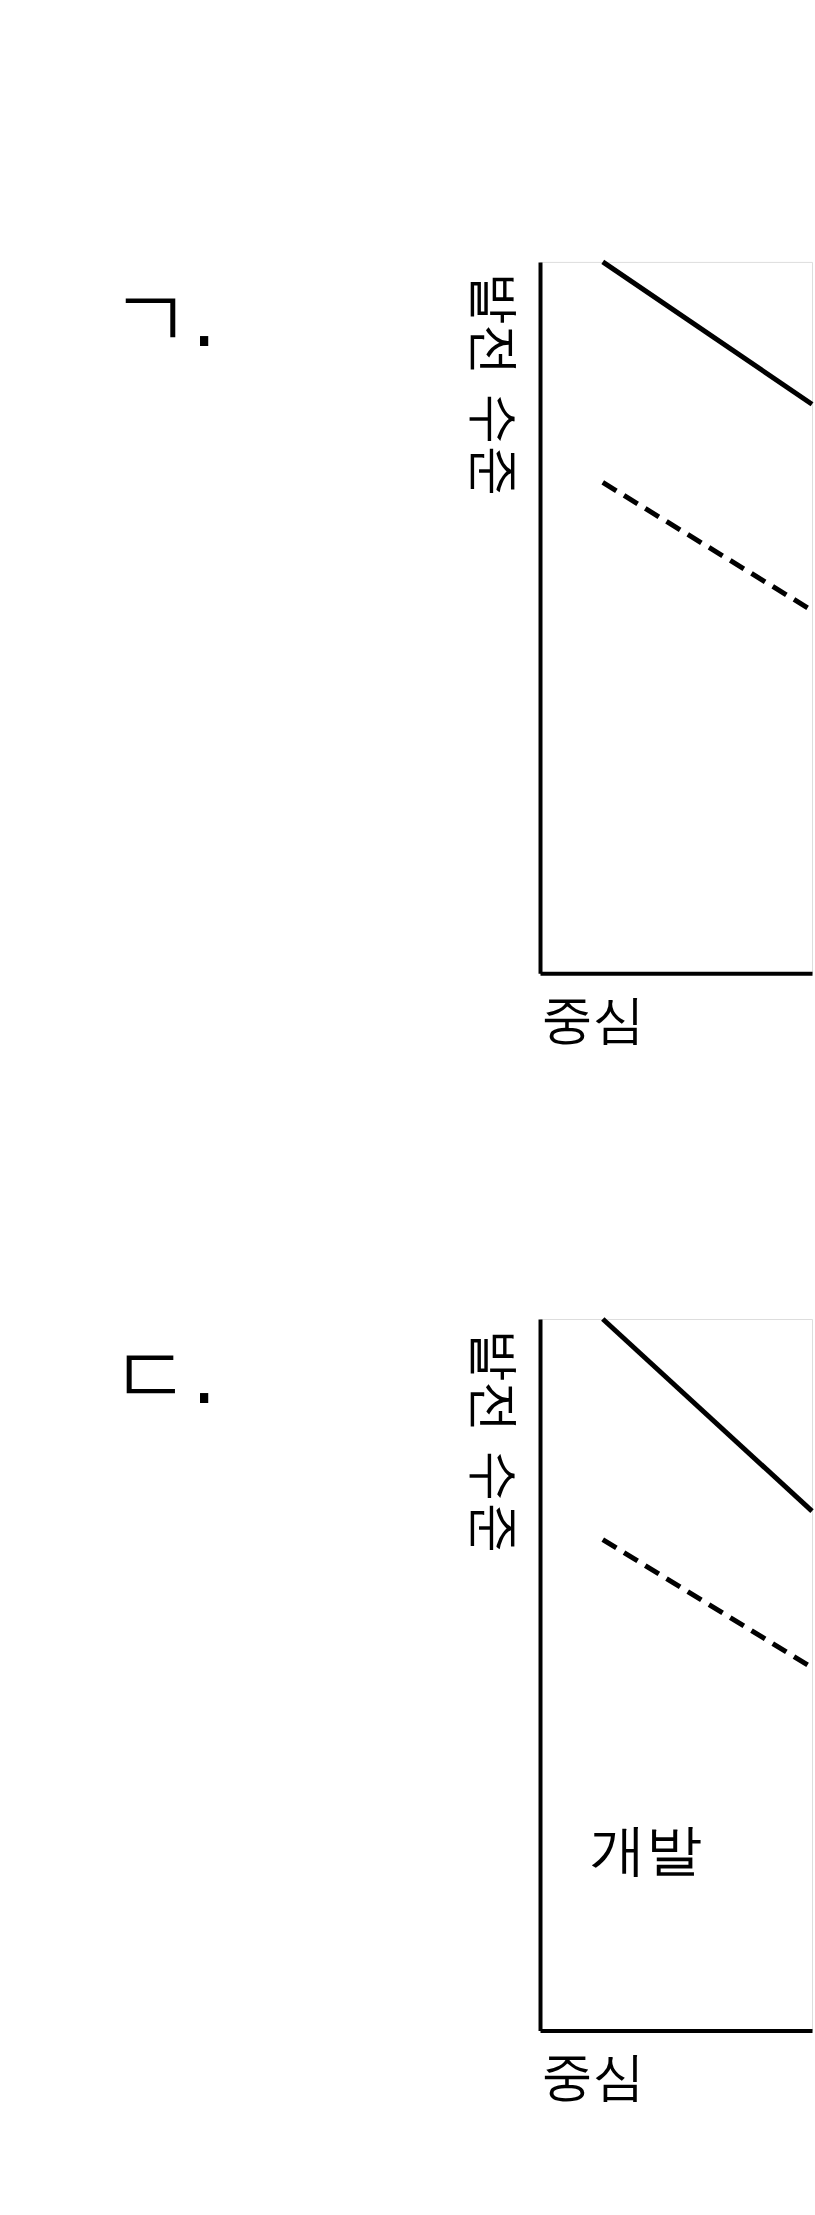 This screenshot has width=815, height=2215. Describe the element at coordinates (164, 1375) in the screenshot. I see `chart-title: ㄷ.` at that location.